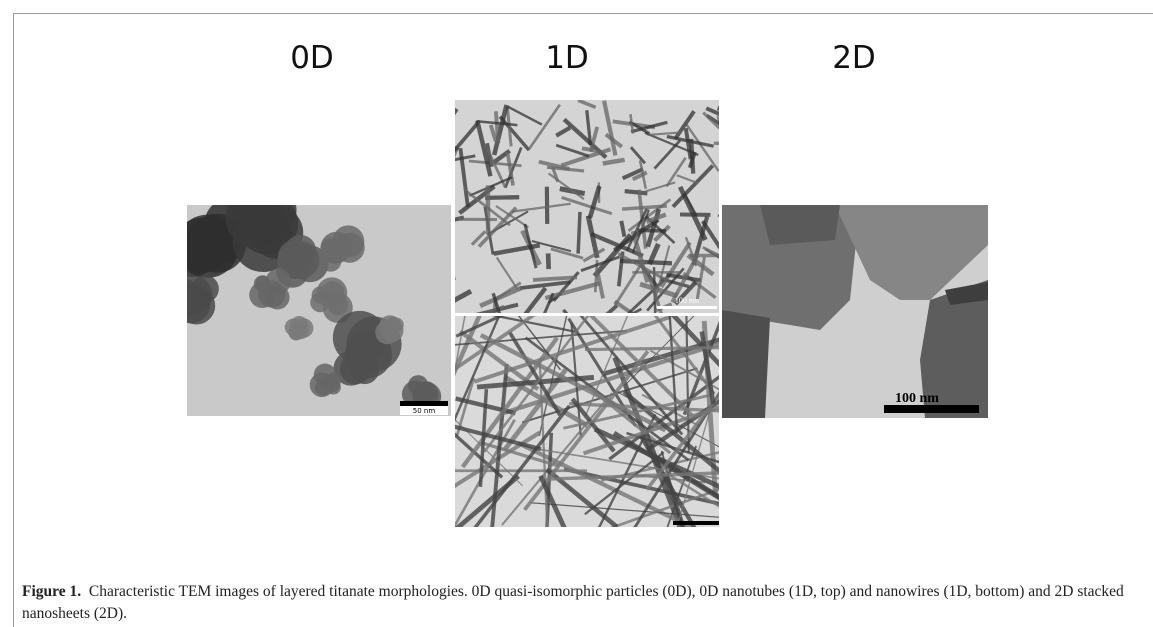  Describe the element at coordinates (51, 591) in the screenshot. I see `caption-label: Figure 1.` at that location.